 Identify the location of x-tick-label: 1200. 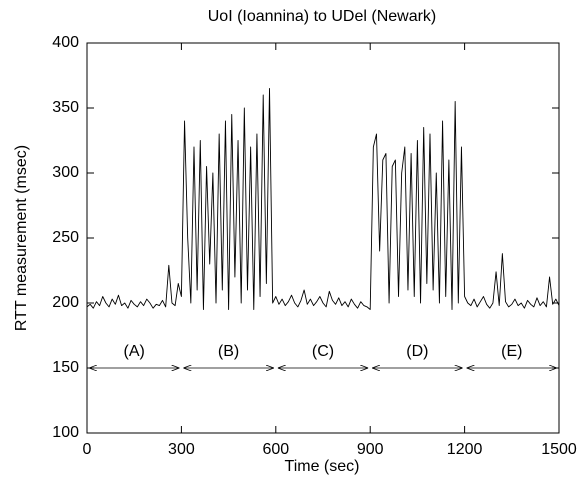
(465, 449).